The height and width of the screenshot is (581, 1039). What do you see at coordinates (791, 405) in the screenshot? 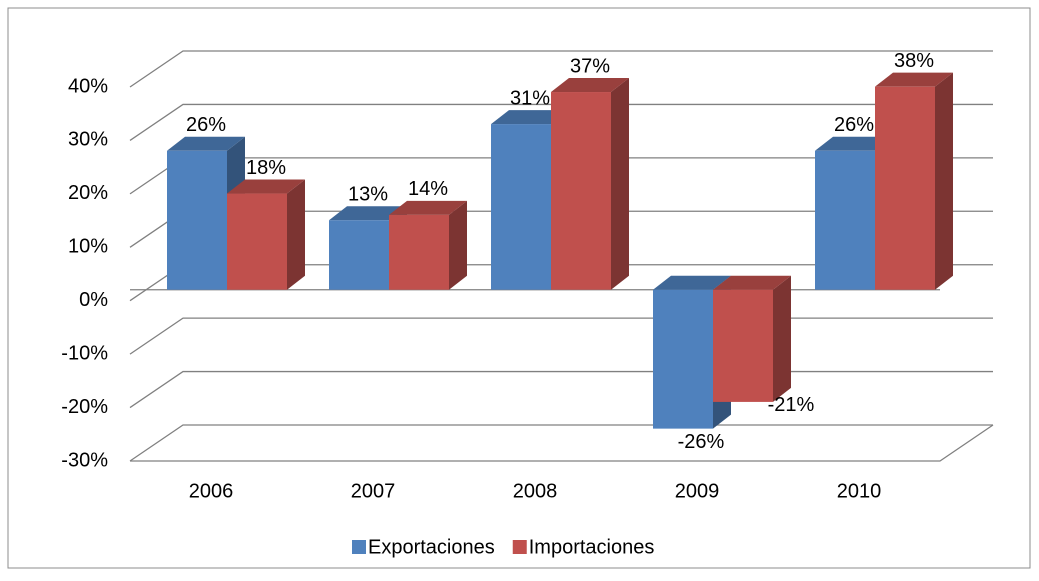
I see `value-label: -21%` at bounding box center [791, 405].